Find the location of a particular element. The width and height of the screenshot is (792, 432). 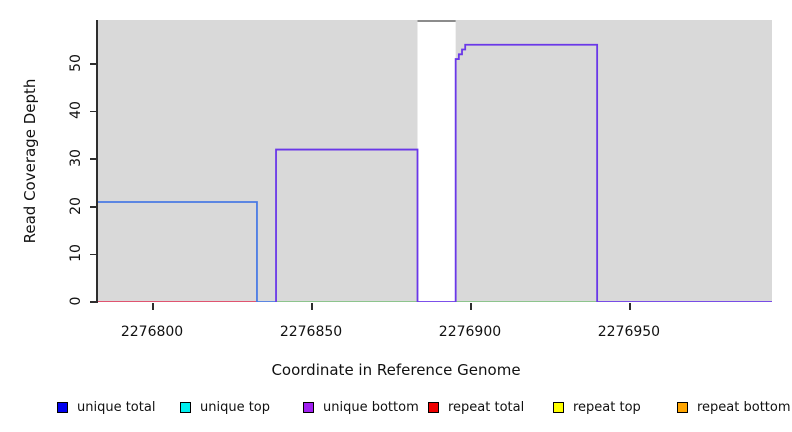

y-axis-tick-label: 30 is located at coordinates (76, 158).